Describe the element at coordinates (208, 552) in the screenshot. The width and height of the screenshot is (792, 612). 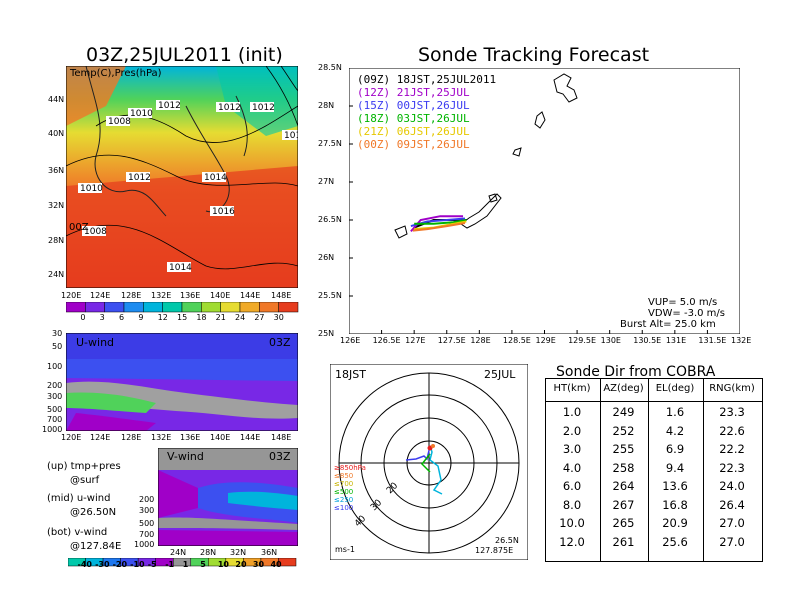
I see `v-x-tick: 28N` at that location.